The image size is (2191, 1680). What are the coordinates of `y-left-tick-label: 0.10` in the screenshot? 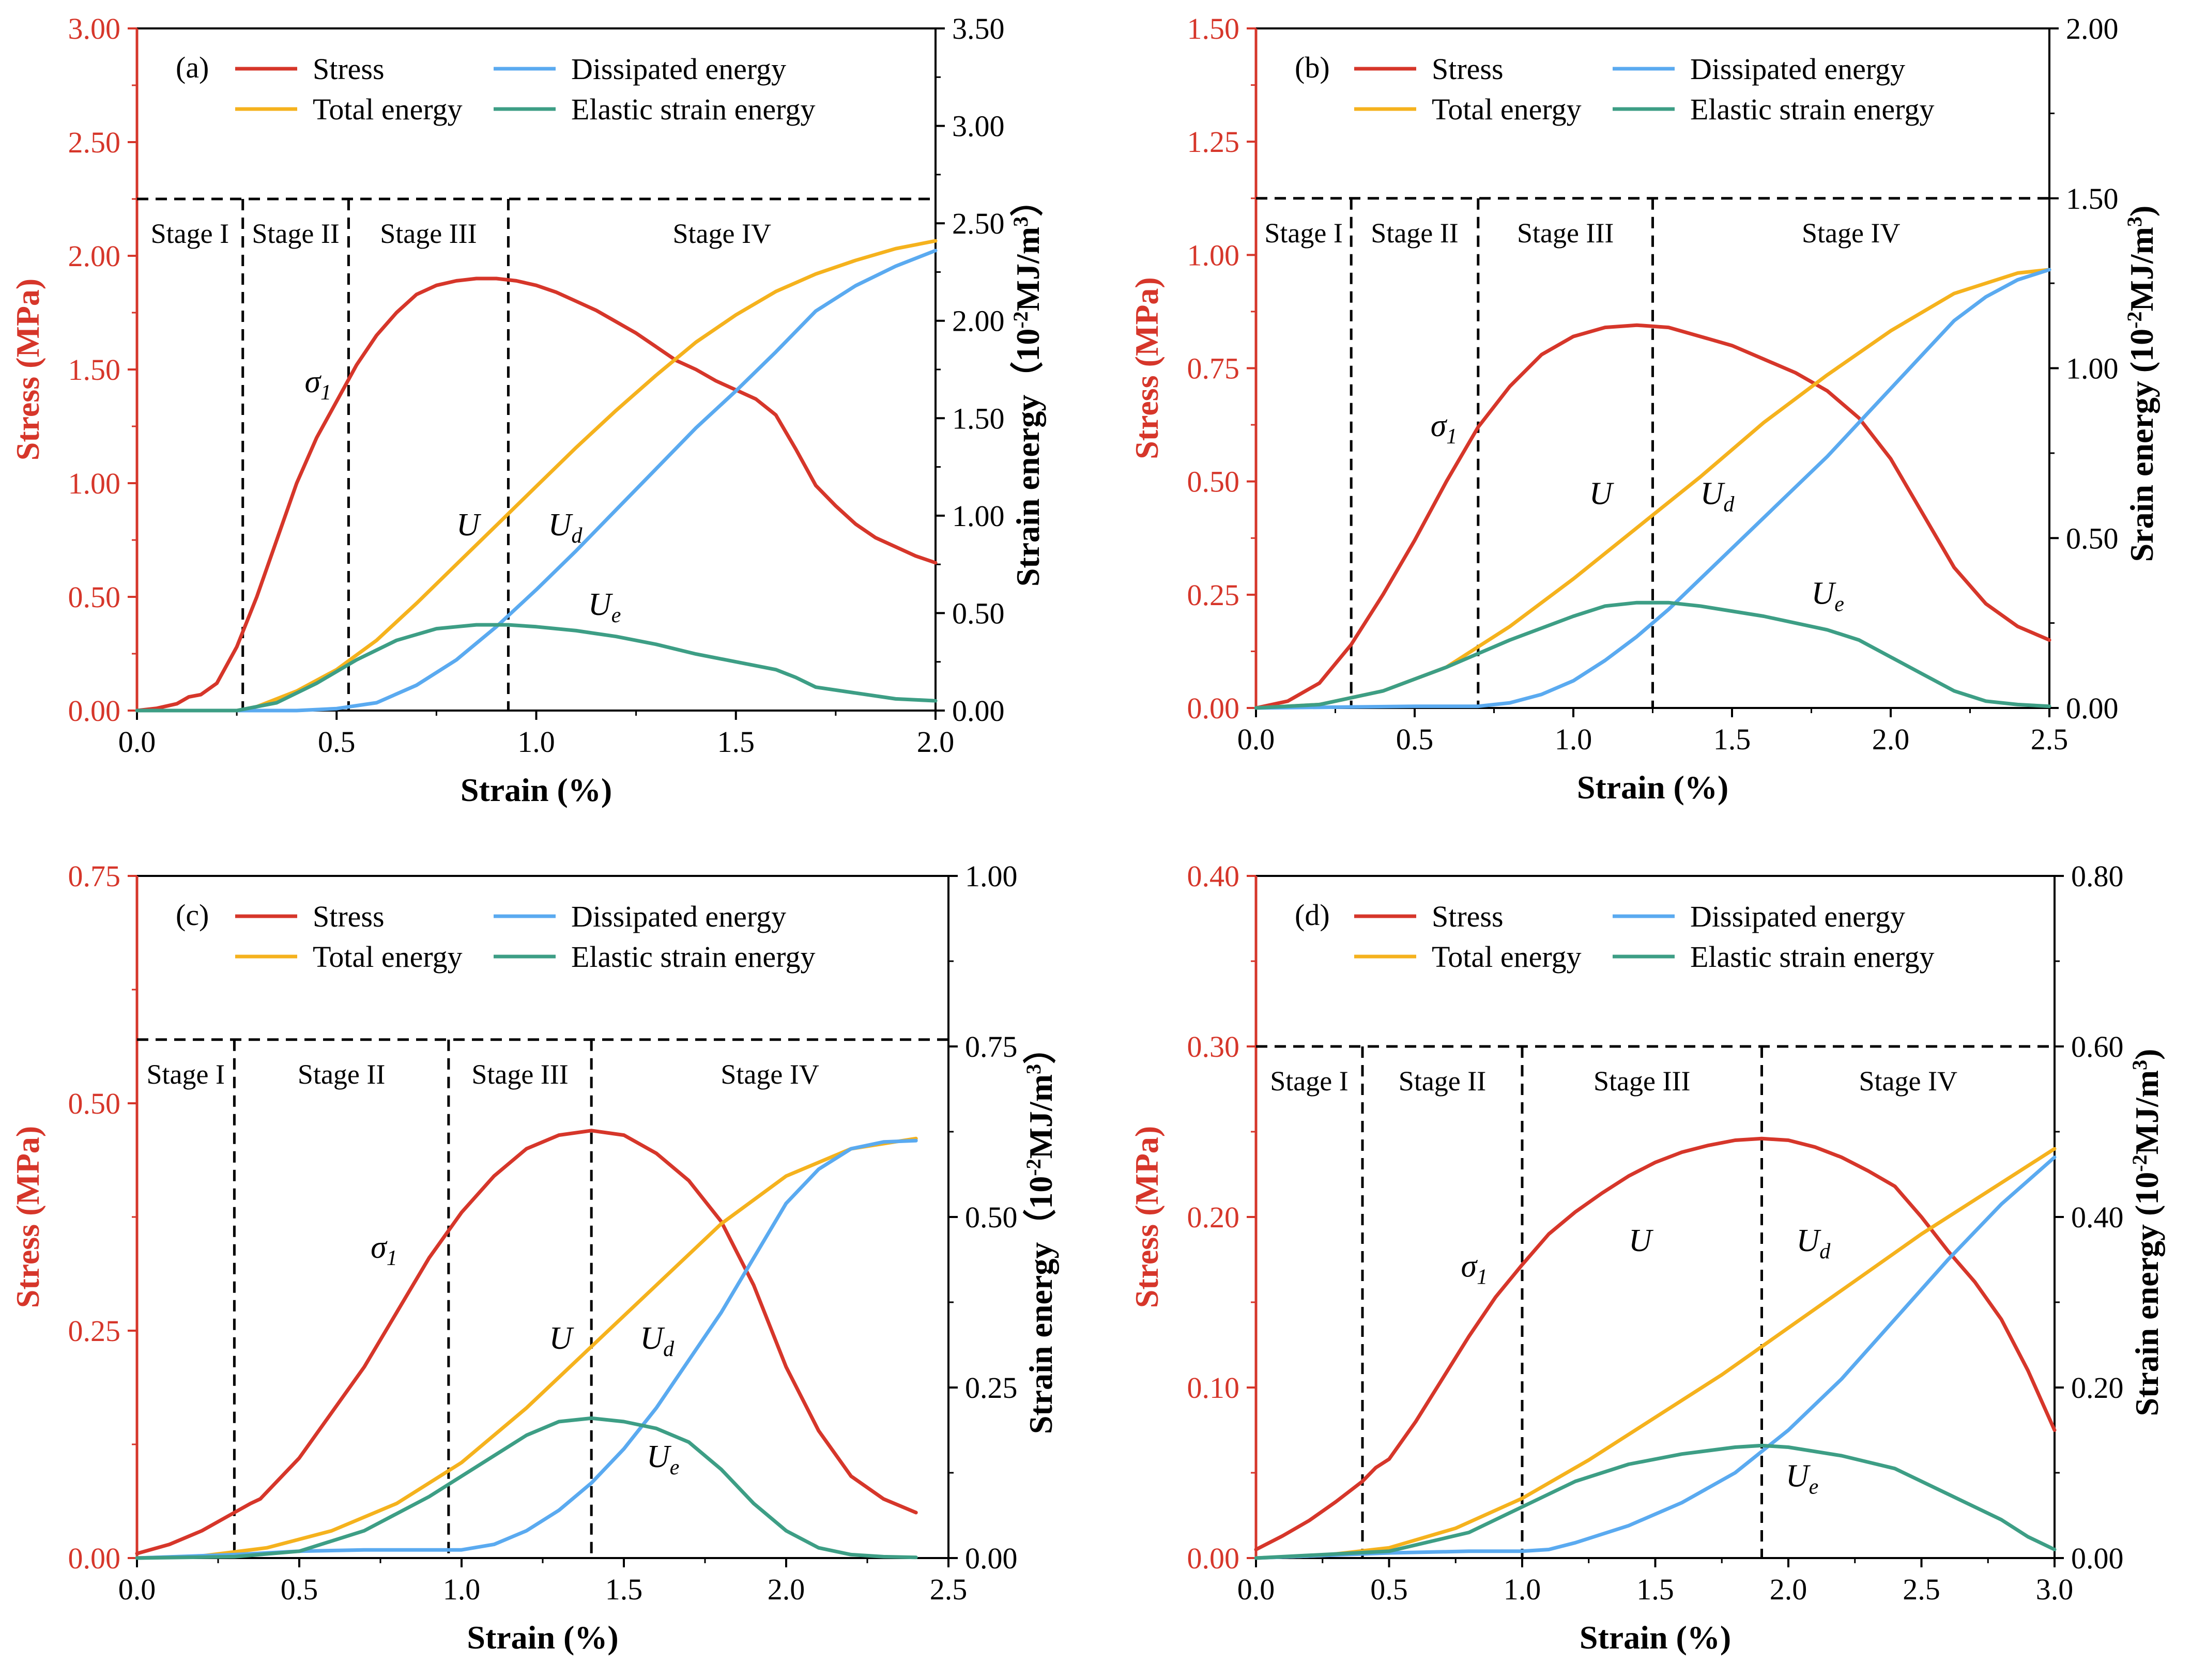 It's located at (1213, 1388).